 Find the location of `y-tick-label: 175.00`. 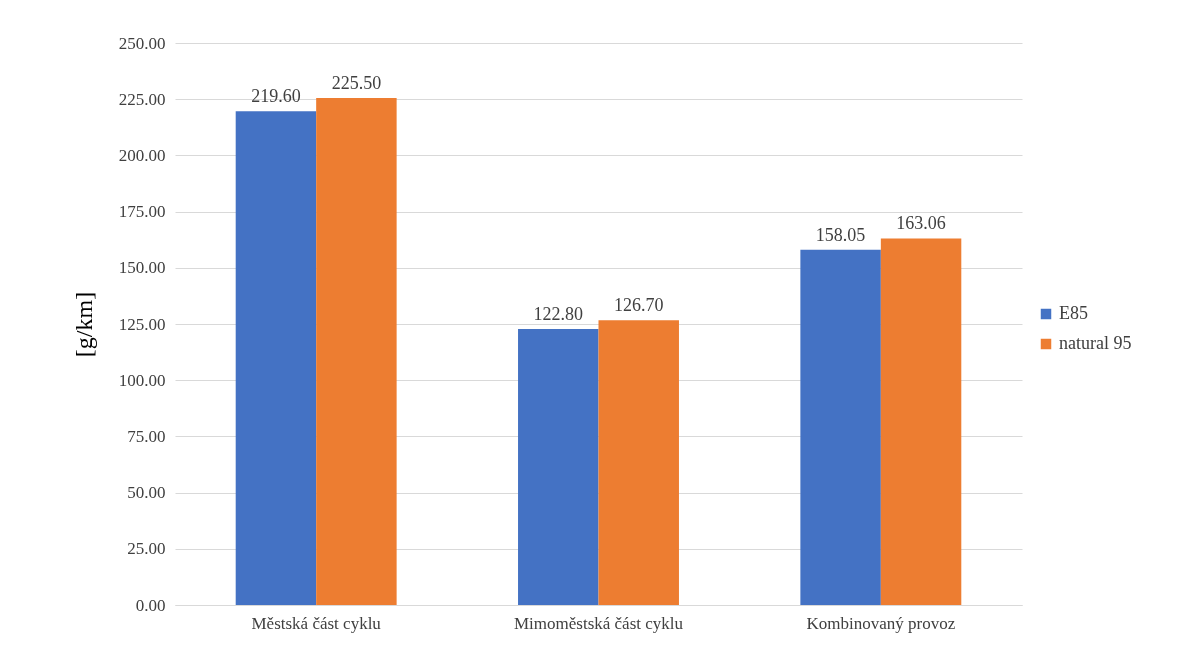

y-tick-label: 175.00 is located at coordinates (142, 212).